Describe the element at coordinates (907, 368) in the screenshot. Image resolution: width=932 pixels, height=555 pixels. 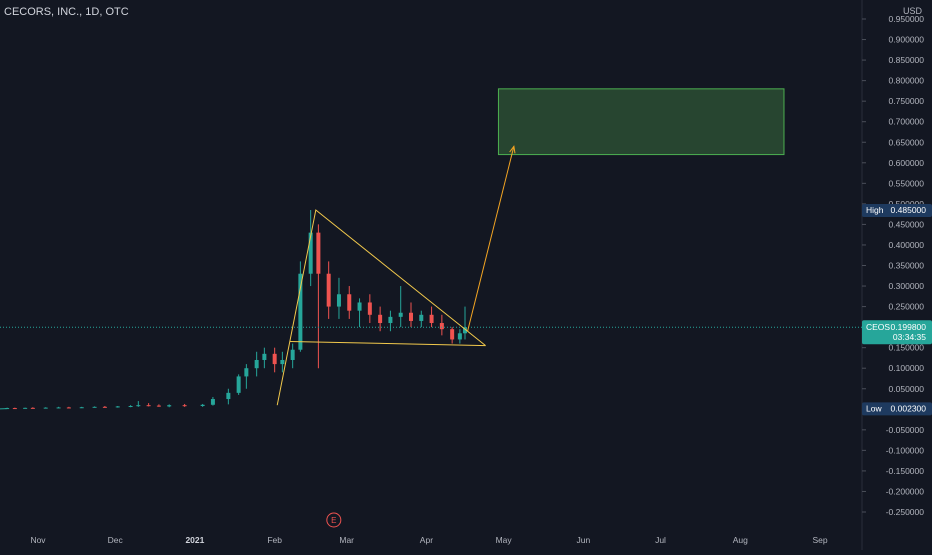
I see `price-tick-label: 0.100000` at that location.